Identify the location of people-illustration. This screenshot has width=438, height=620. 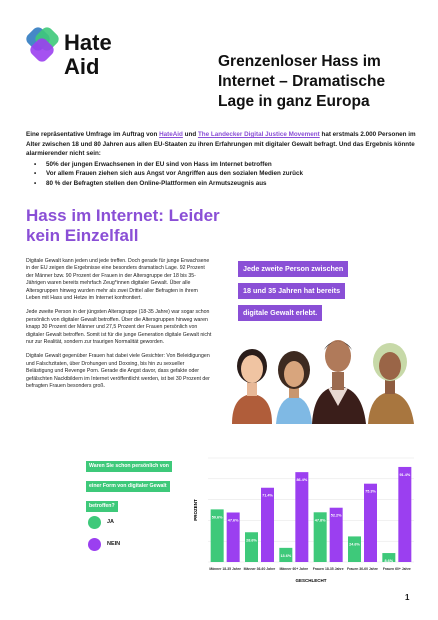
(323, 382).